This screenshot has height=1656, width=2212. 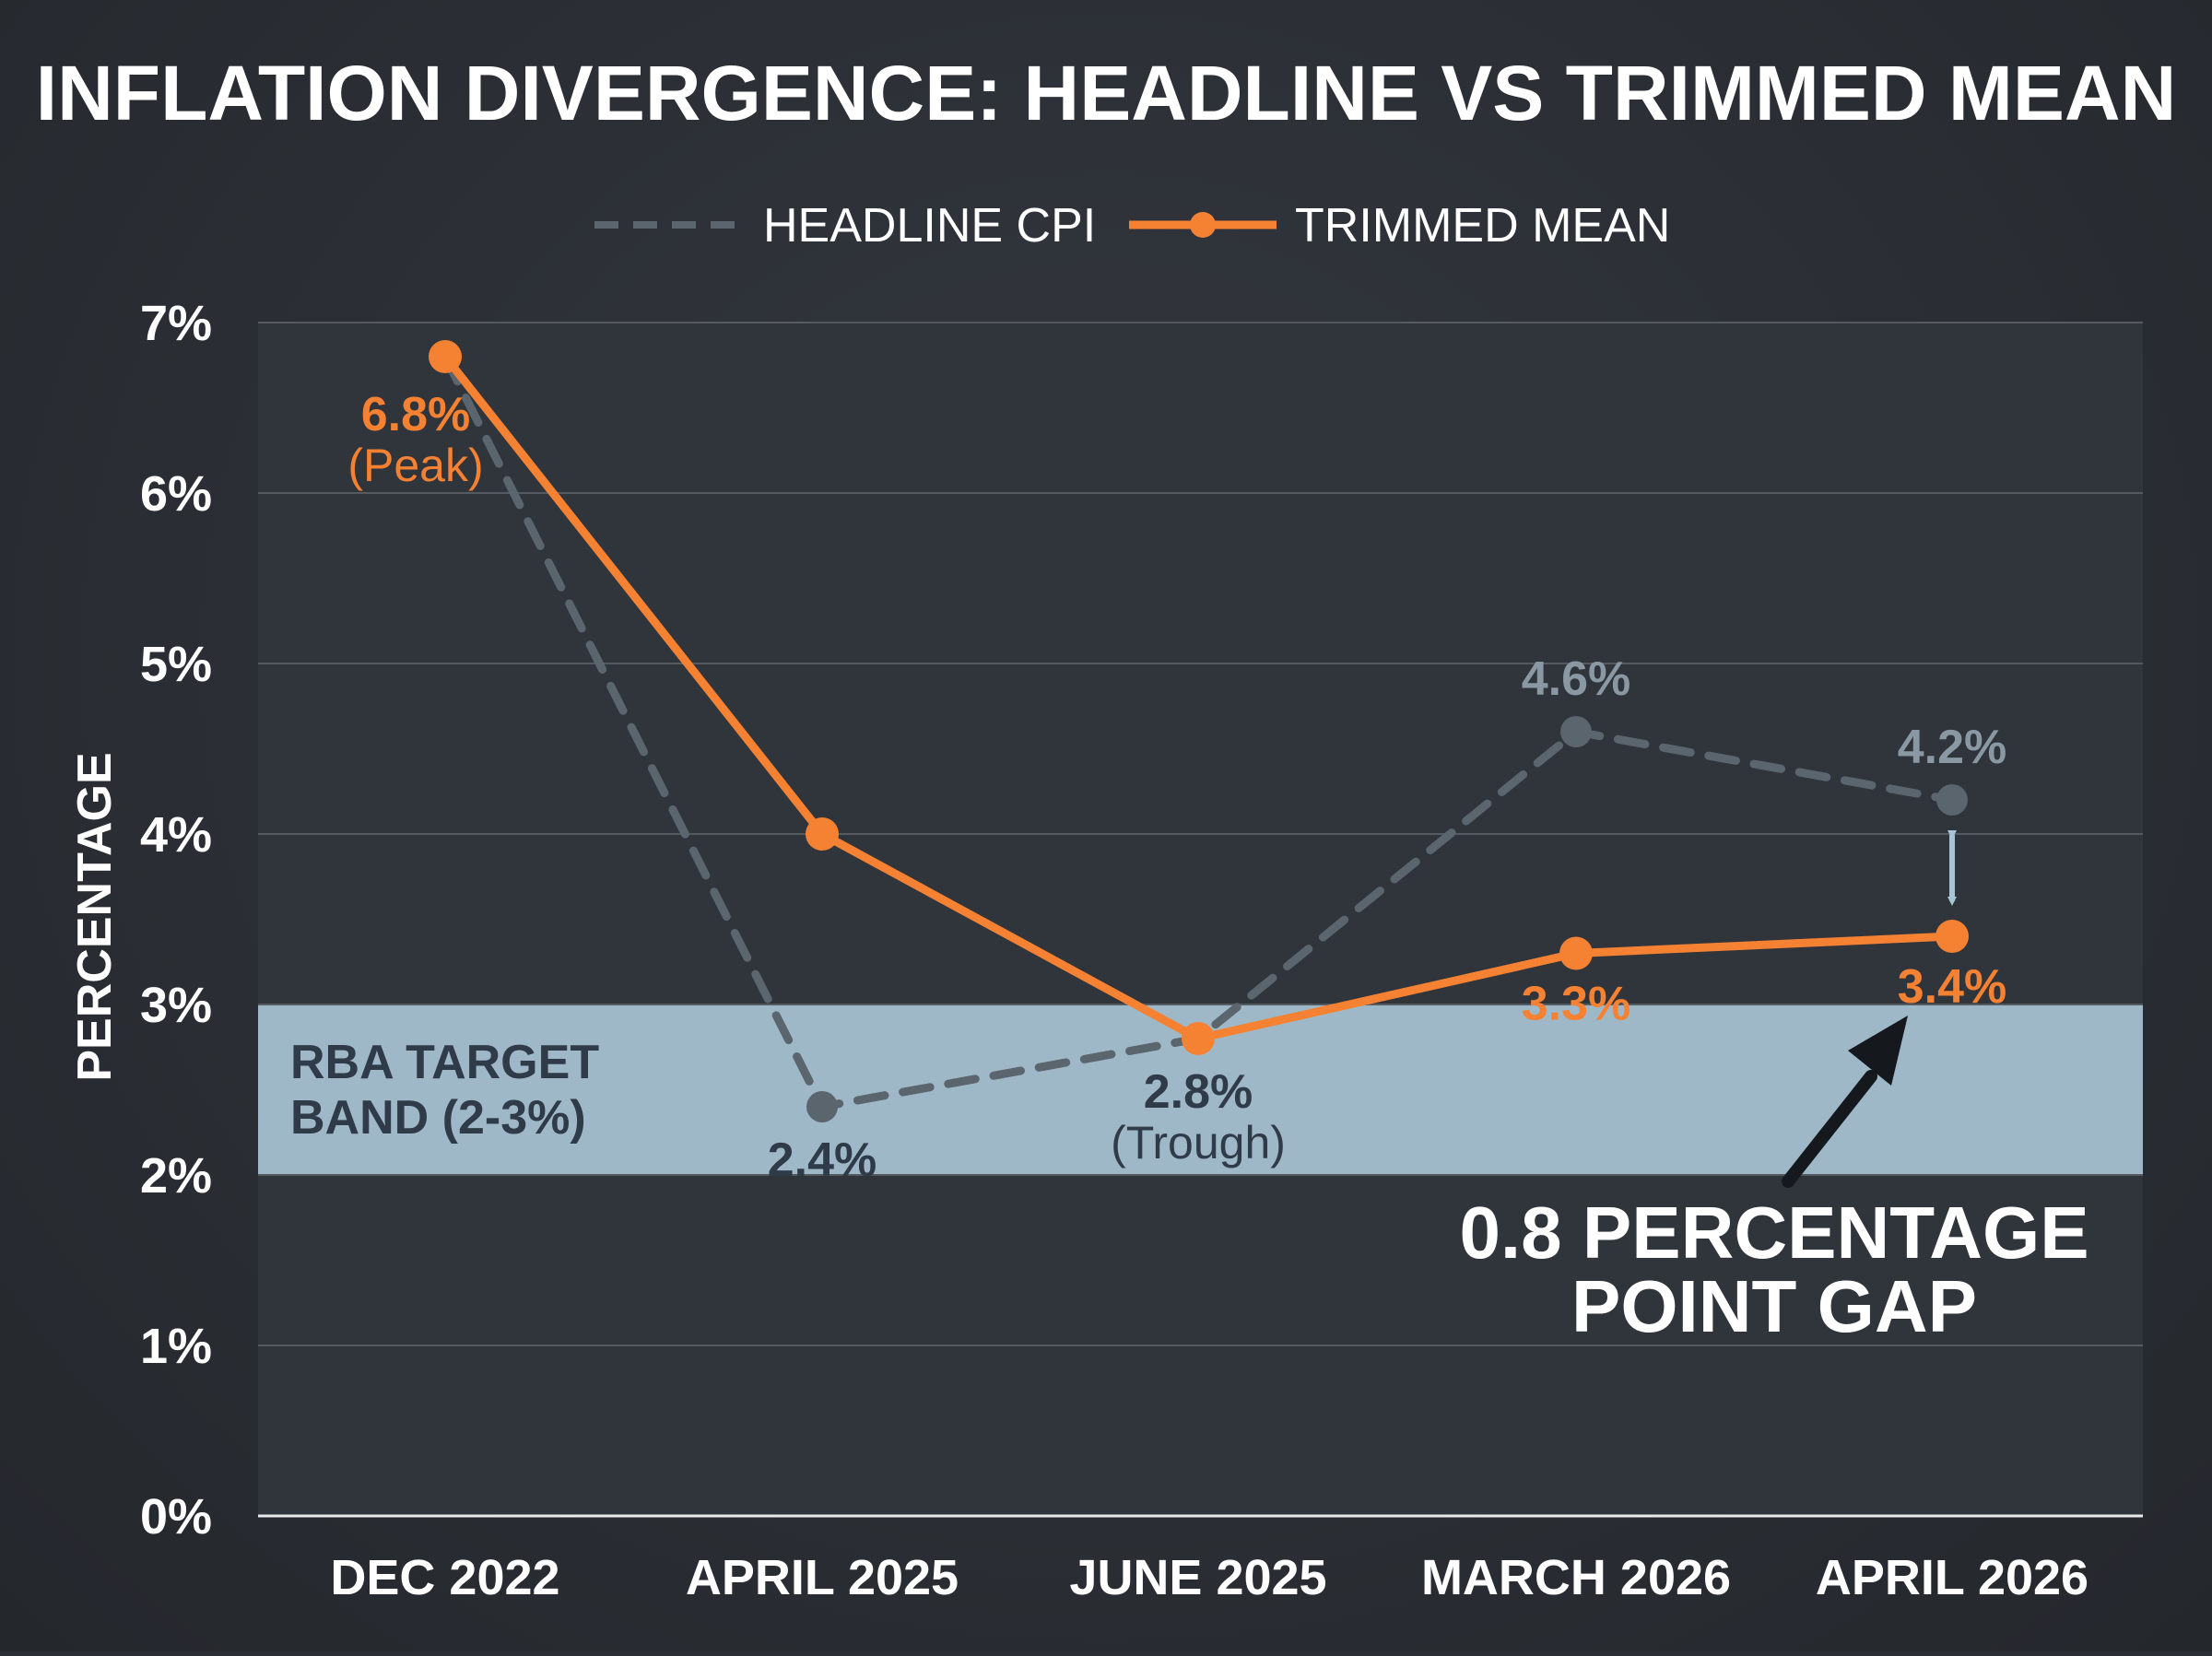 What do you see at coordinates (416, 414) in the screenshot?
I see `data-label-dec-2022-value: 6.8%` at bounding box center [416, 414].